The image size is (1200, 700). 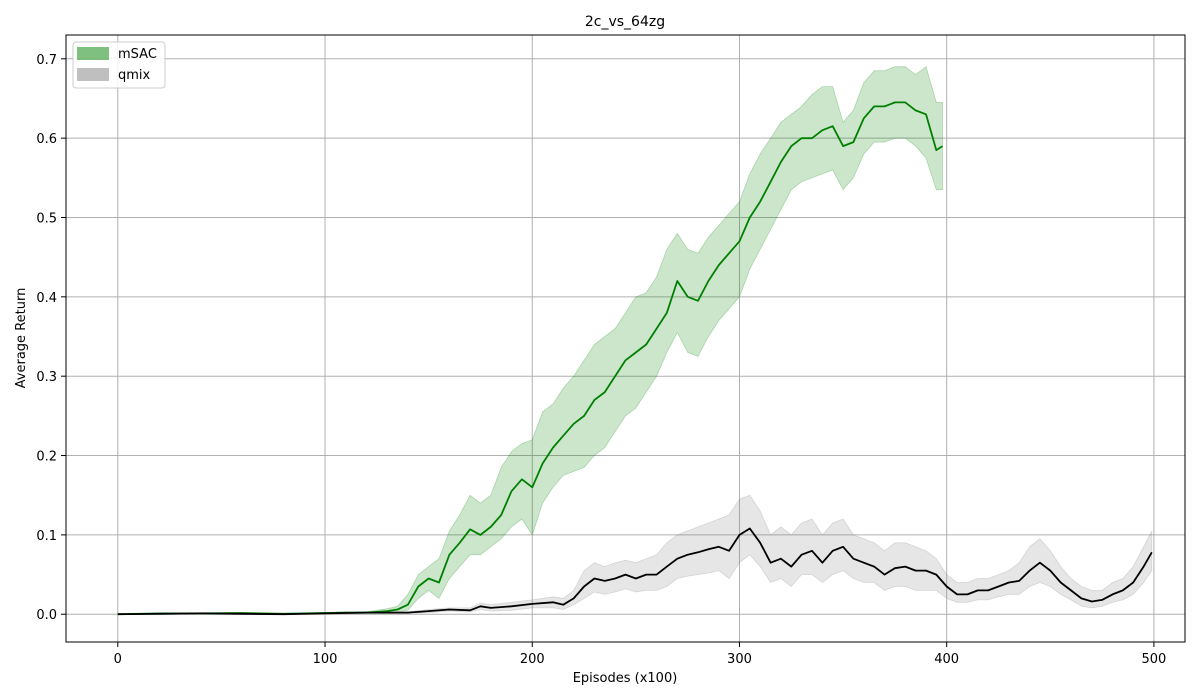 What do you see at coordinates (21, 338) in the screenshot?
I see `y-axis-label: Average Return` at bounding box center [21, 338].